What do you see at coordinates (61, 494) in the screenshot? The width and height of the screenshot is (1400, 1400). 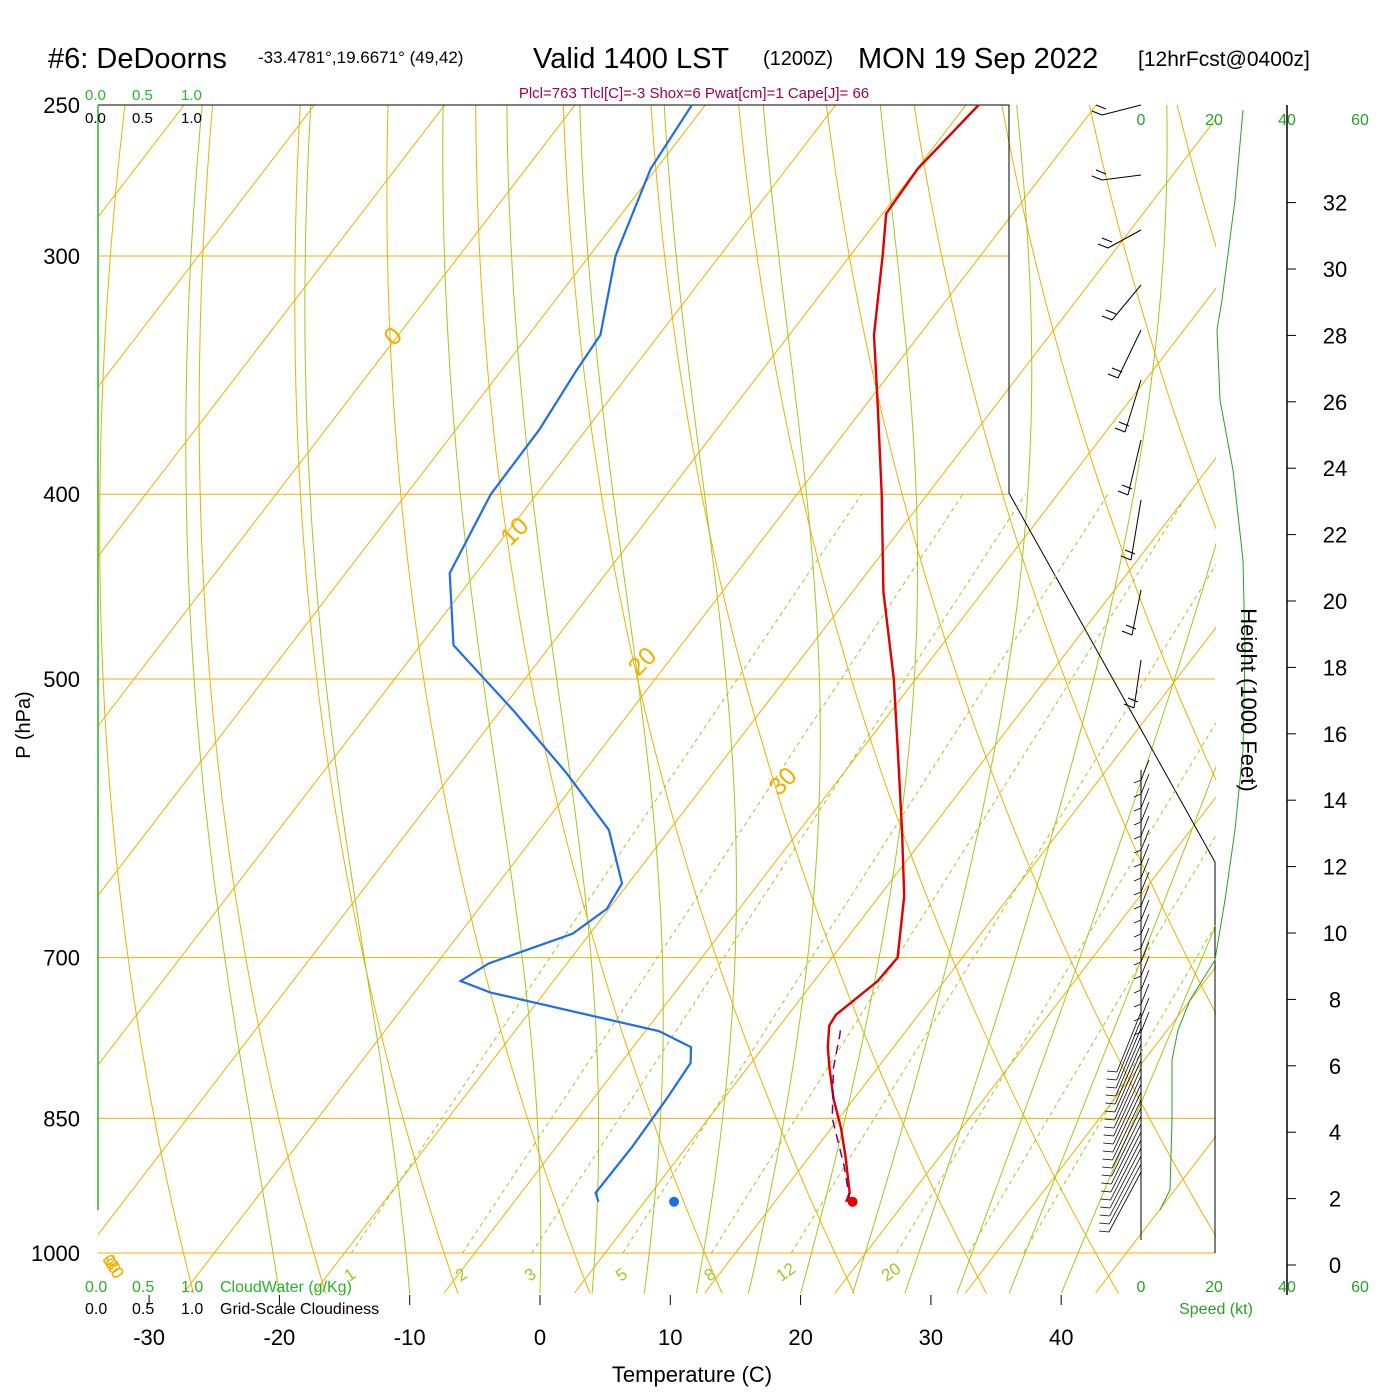 I see `pressure-tick-400: 400` at bounding box center [61, 494].